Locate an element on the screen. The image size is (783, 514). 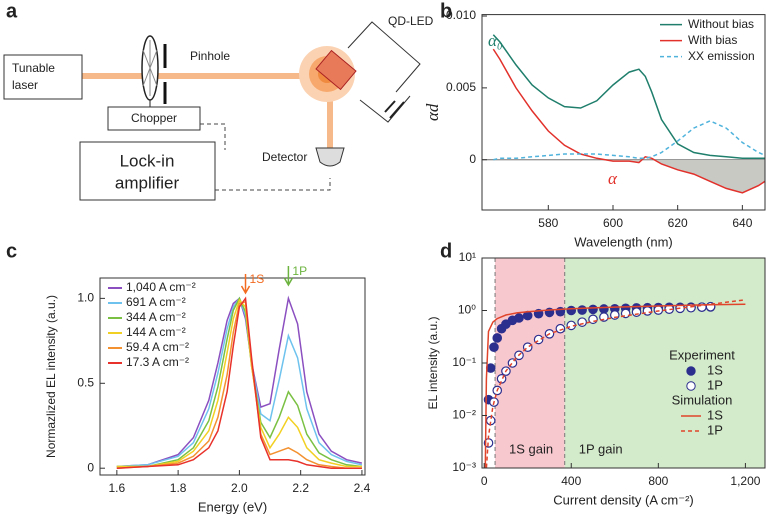
chopper-spokes is located at coordinates (150, 68).